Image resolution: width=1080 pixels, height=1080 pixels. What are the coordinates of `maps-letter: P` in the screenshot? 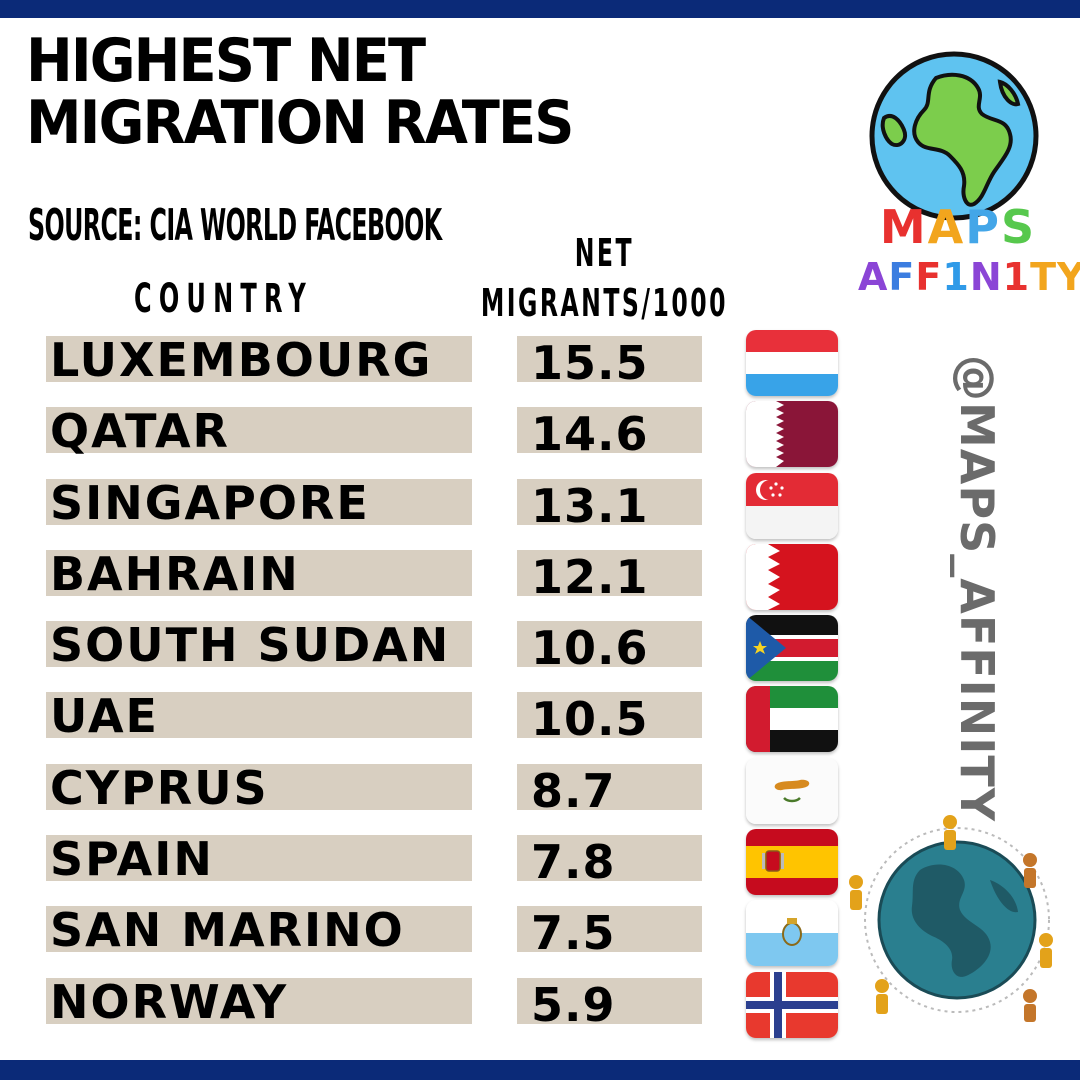 It's located at (983, 227).